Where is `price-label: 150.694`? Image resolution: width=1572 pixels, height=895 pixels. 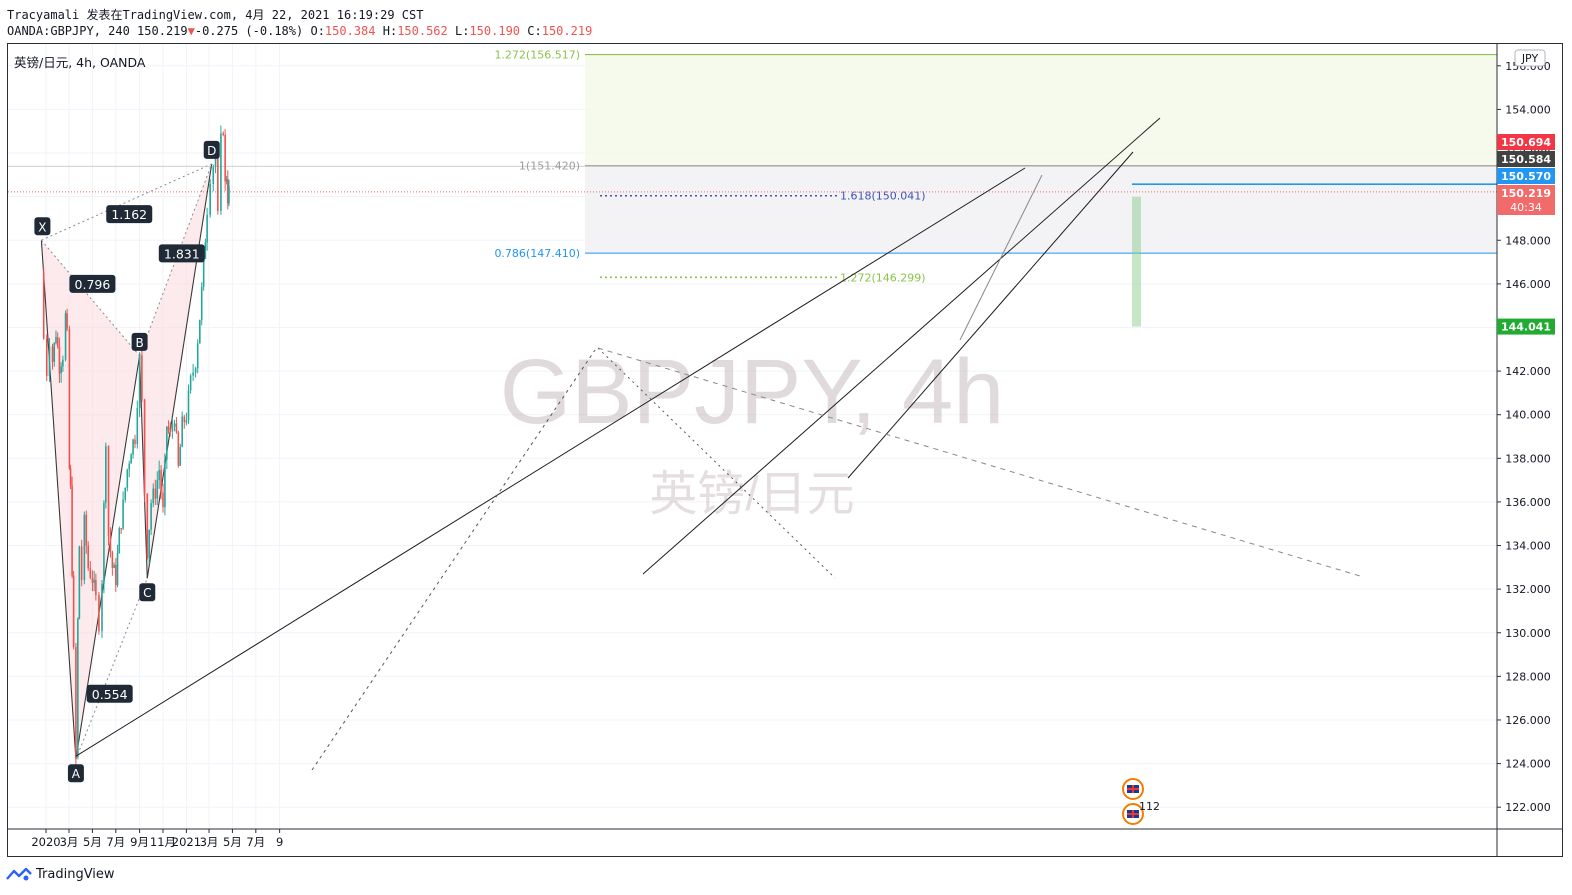 price-label: 150.694 is located at coordinates (1526, 142).